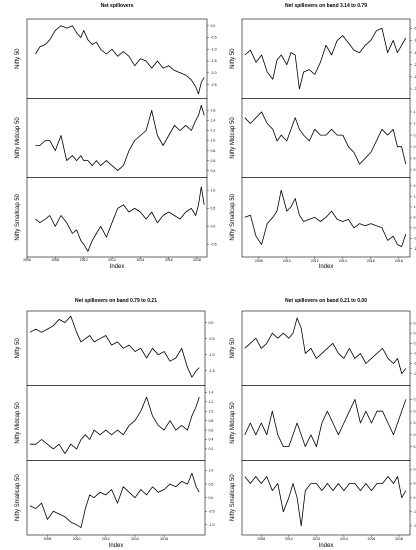 The image size is (416, 550). I want to click on chart-title: Net spillovers, so click(117, 6).